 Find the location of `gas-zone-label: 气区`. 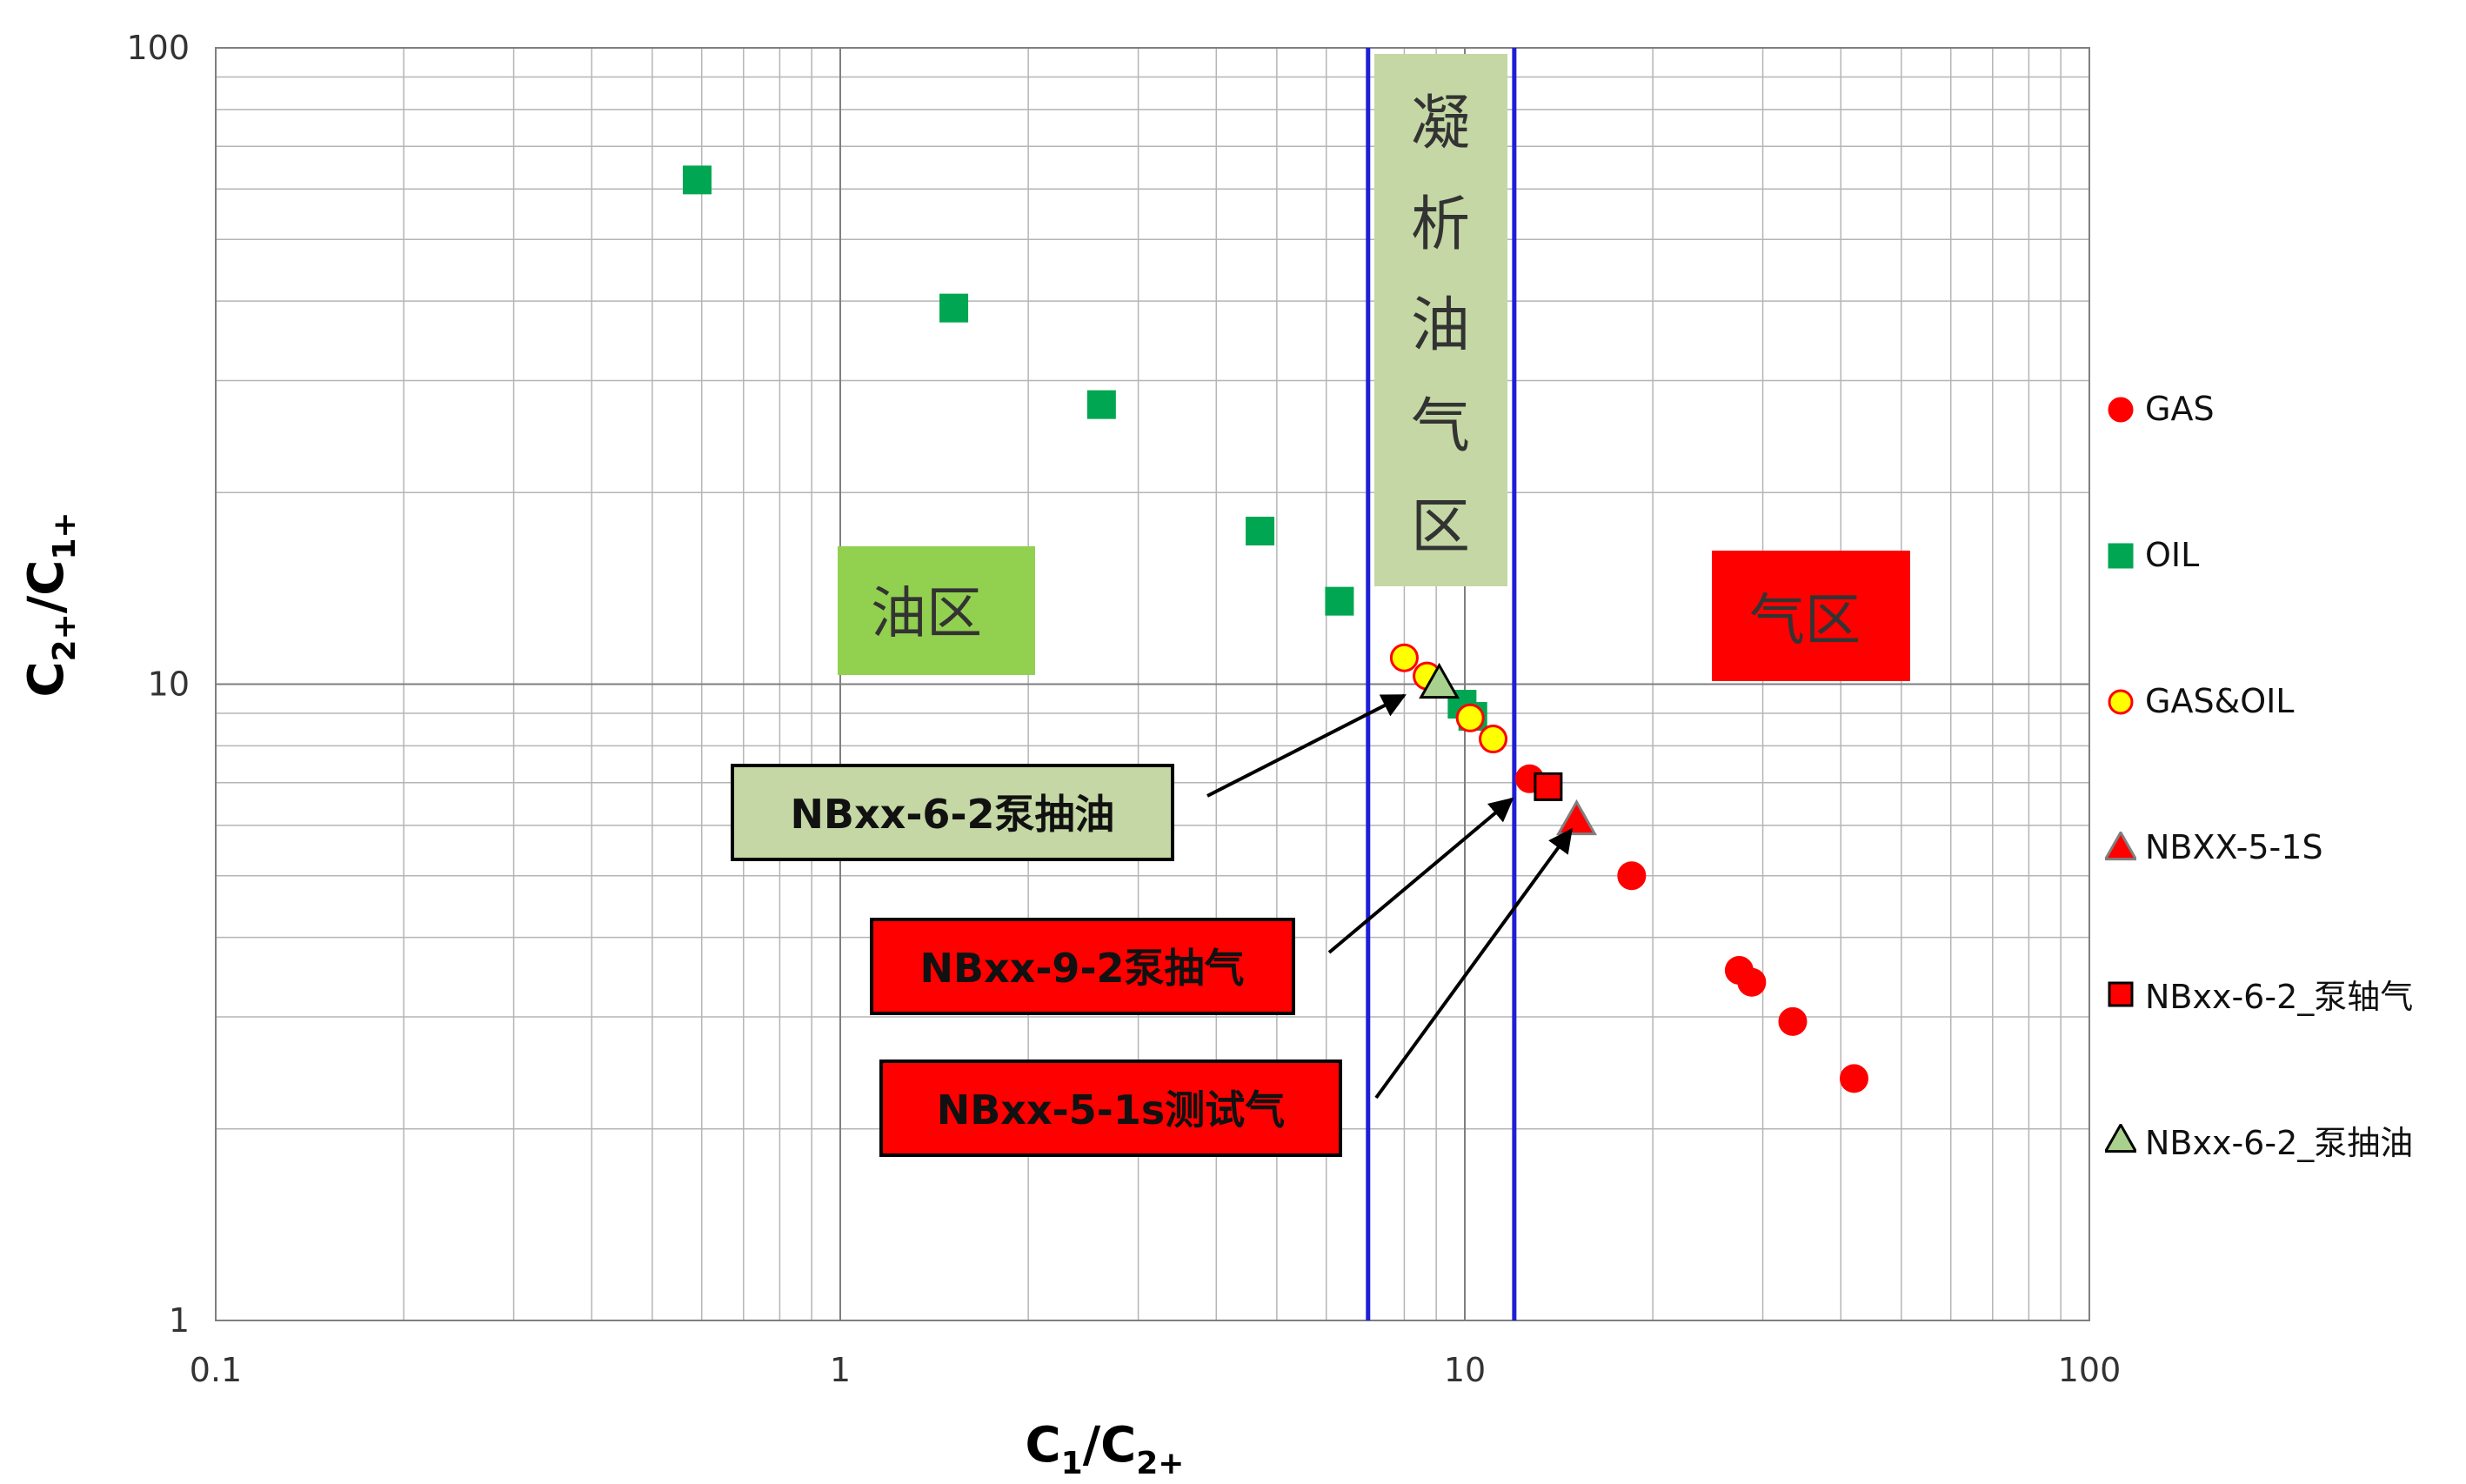

gas-zone-label: 气区 is located at coordinates (1805, 621).